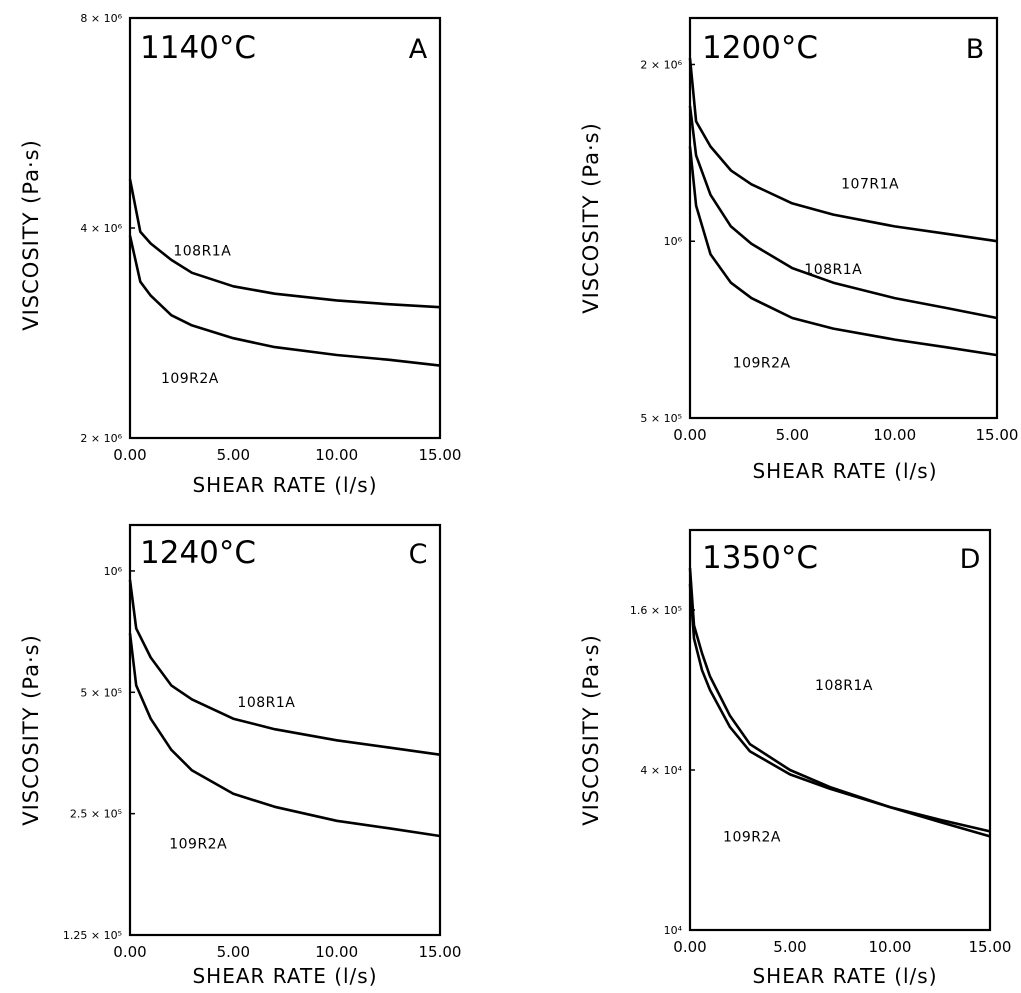 This screenshot has width=1021, height=993. I want to click on y-tick-label: 8 × 10⁶, so click(101, 18).